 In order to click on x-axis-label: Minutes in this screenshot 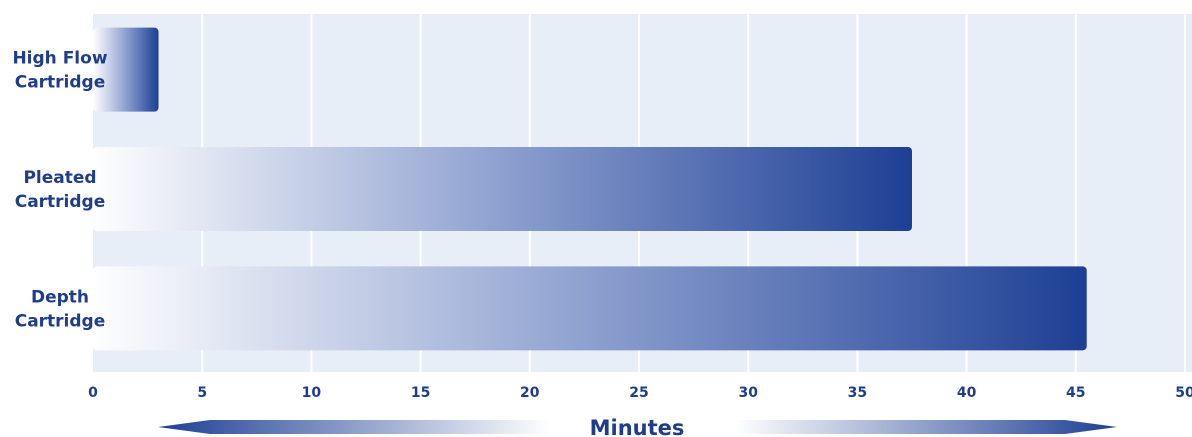, I will do `click(637, 426)`.